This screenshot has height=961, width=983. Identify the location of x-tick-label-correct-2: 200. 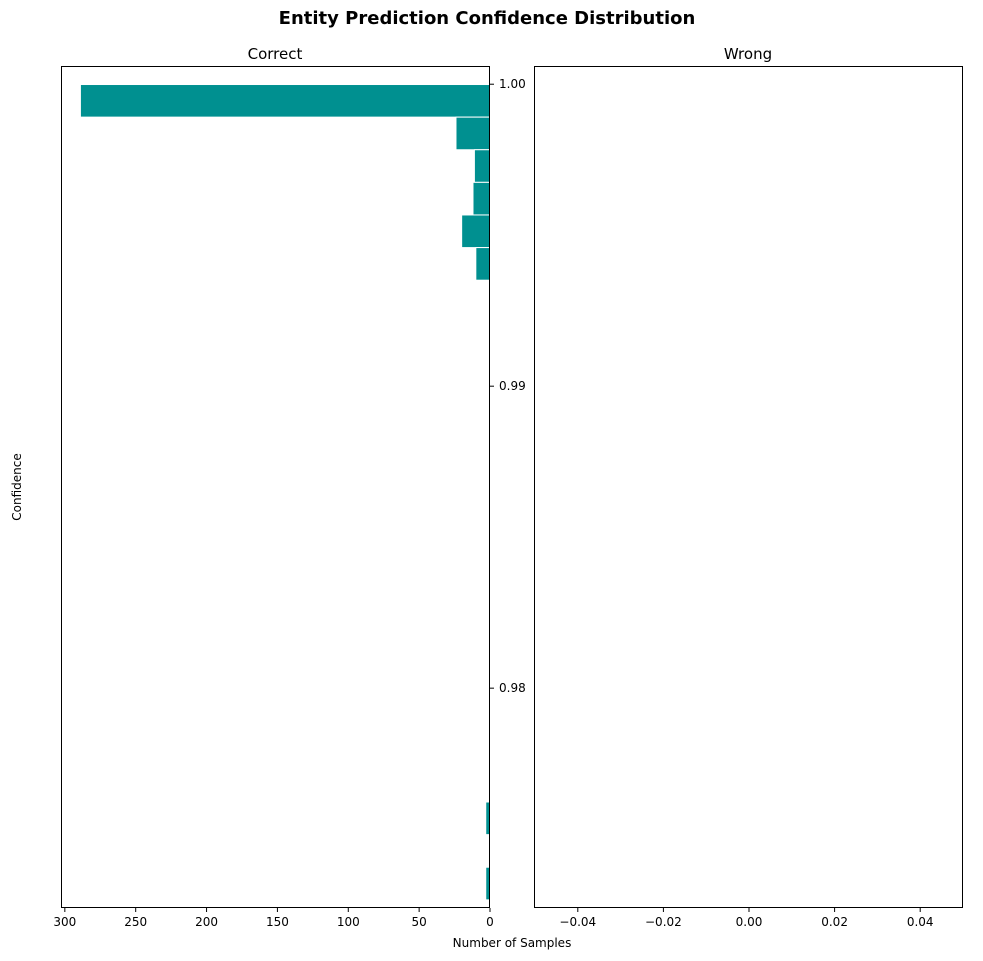
(206, 922).